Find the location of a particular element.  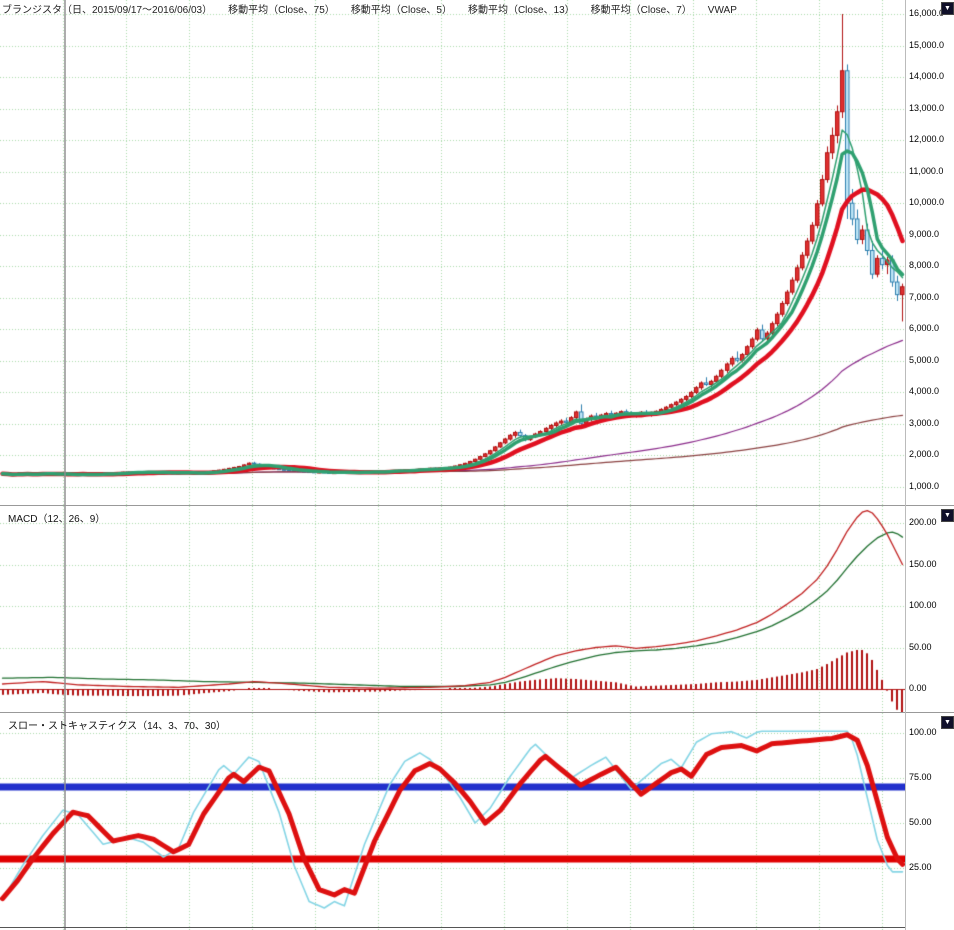

axis-label: 14,000.0 is located at coordinates (927, 76).